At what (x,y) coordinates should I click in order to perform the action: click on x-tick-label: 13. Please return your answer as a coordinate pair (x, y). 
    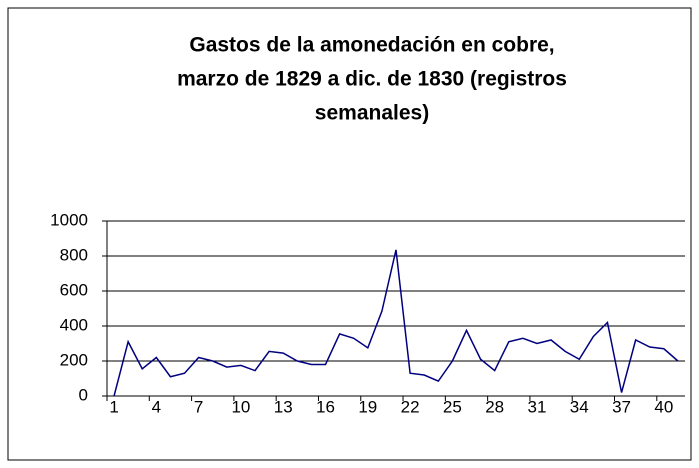
    Looking at the image, I should click on (283, 406).